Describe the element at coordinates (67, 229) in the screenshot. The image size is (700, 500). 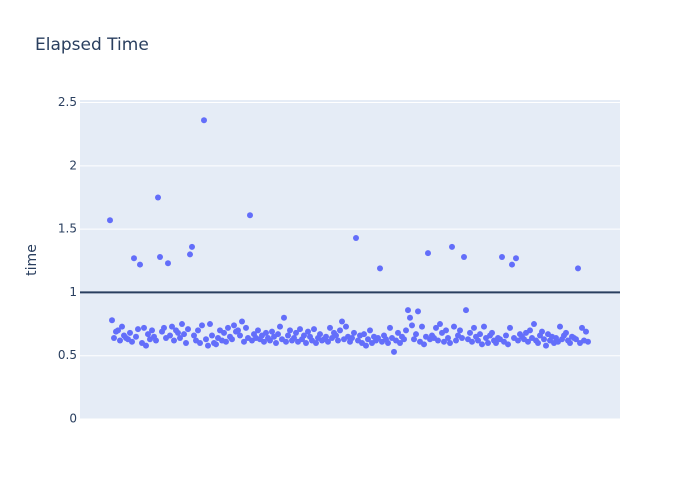
I see `y-tick-label: 1.5` at that location.